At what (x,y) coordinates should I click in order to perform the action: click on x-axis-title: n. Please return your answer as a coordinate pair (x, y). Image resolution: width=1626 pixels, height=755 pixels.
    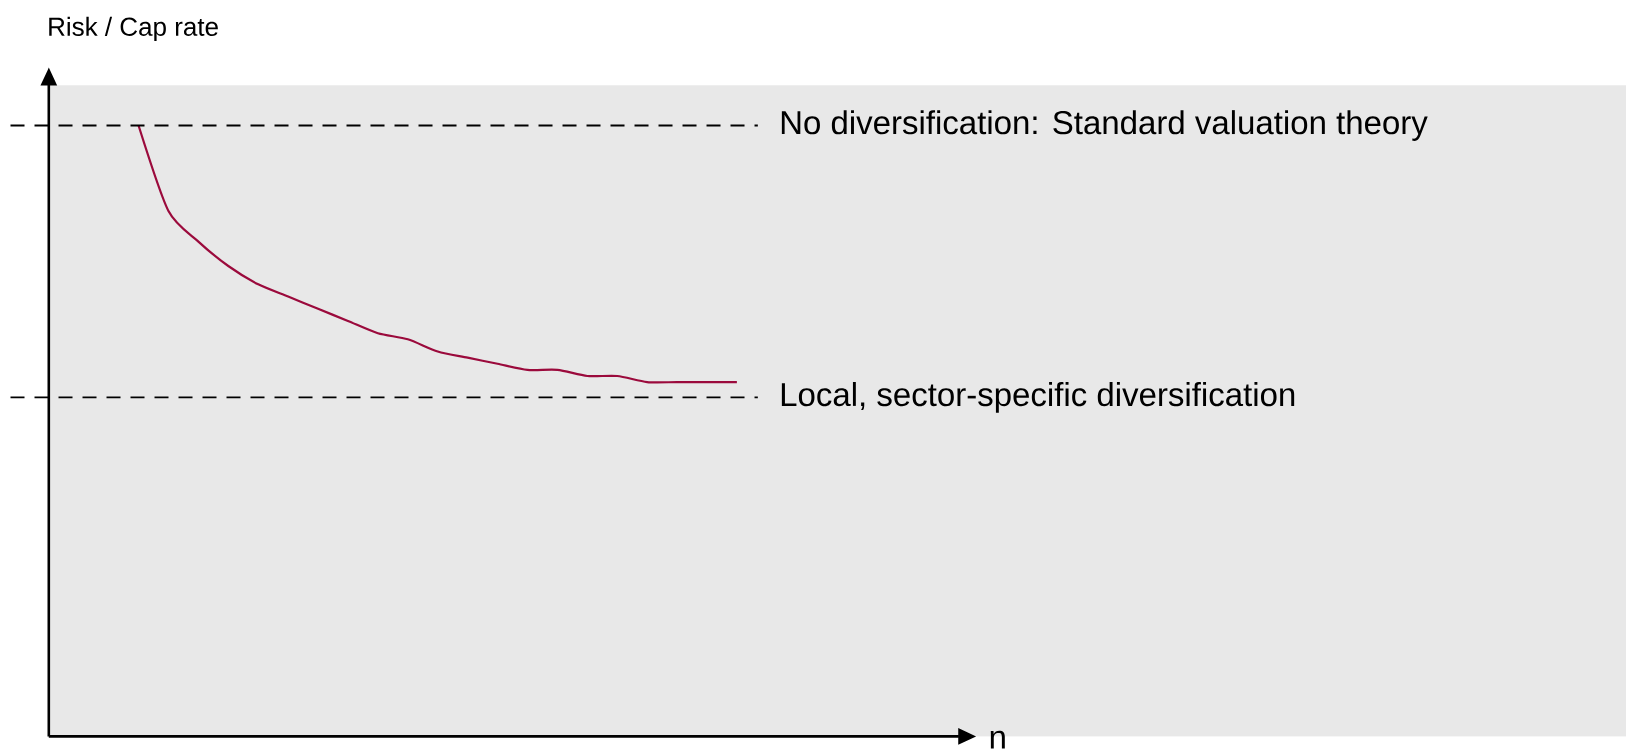
    Looking at the image, I should click on (997, 739).